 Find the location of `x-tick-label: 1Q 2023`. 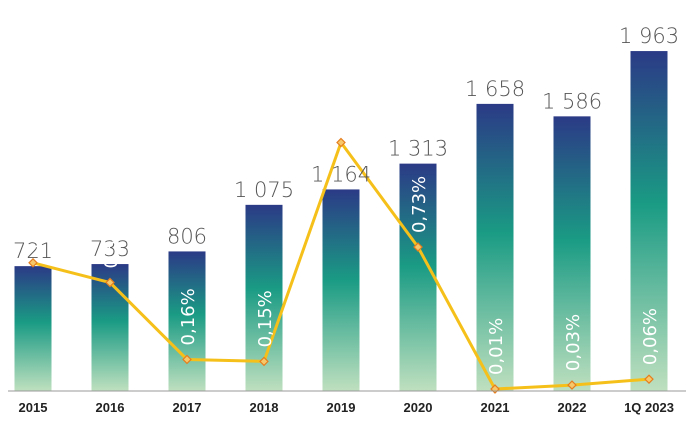

x-tick-label: 1Q 2023 is located at coordinates (649, 407).